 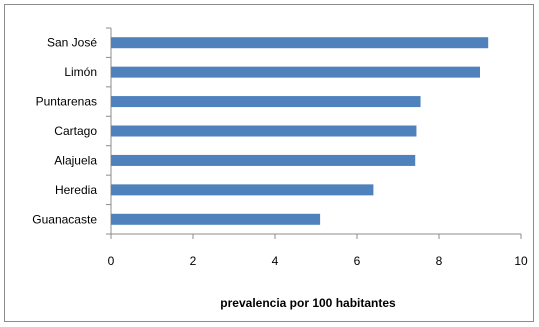 I want to click on category-label: Cartago, so click(x=75, y=131).